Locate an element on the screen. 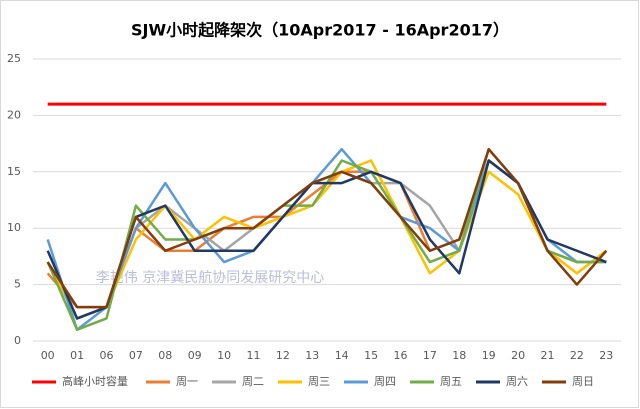 The height and width of the screenshot is (409, 640). legend-label: 周日 is located at coordinates (583, 381).